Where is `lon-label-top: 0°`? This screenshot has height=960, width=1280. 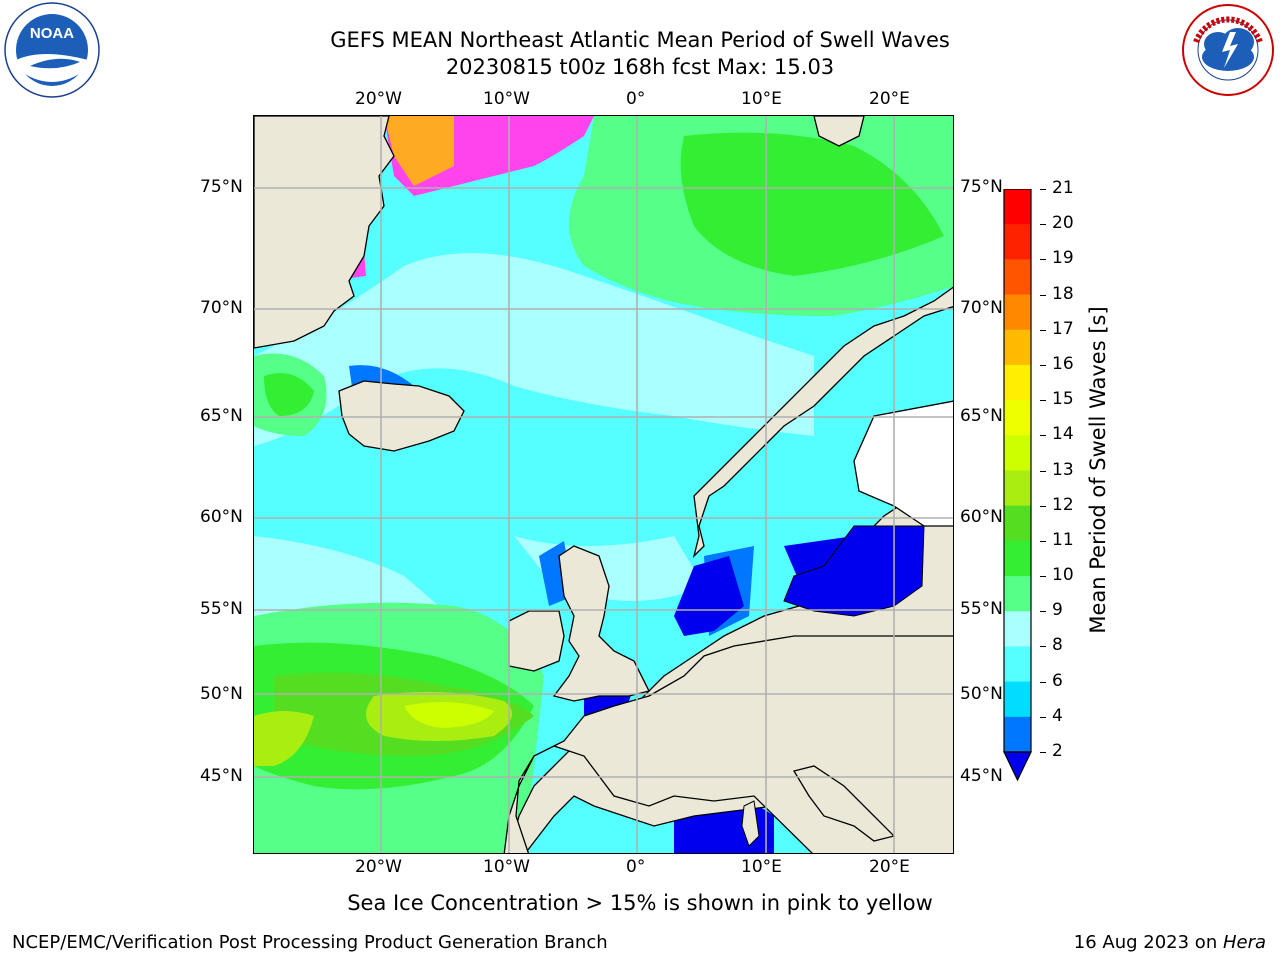 lon-label-top: 0° is located at coordinates (636, 99).